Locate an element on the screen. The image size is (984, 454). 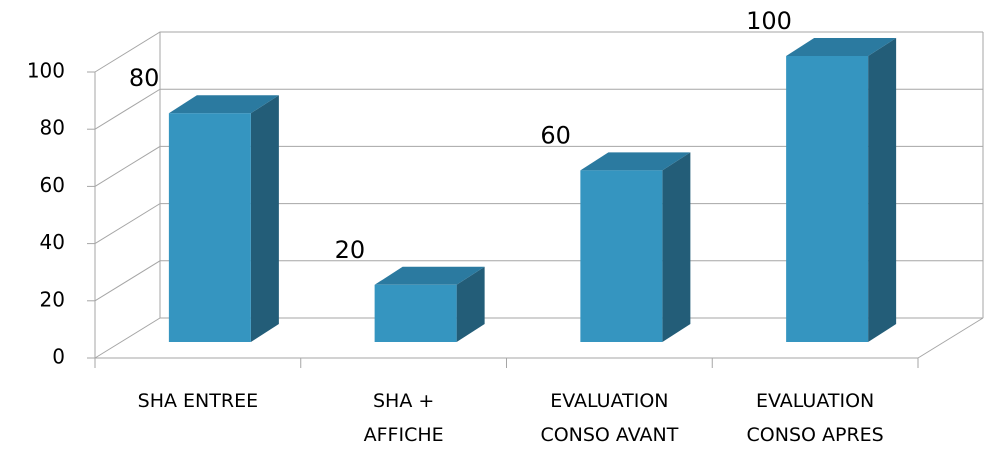
value-label: 60 is located at coordinates (555, 135).